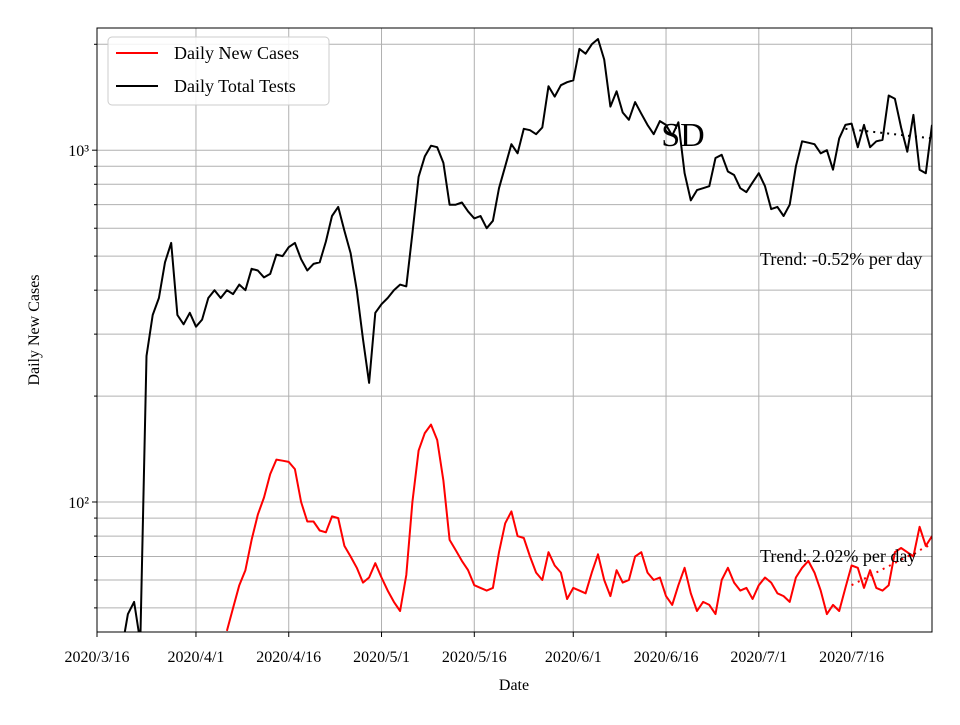 This screenshot has width=960, height=725. I want to click on x-tick-label: 2020/5/1, so click(381, 657).